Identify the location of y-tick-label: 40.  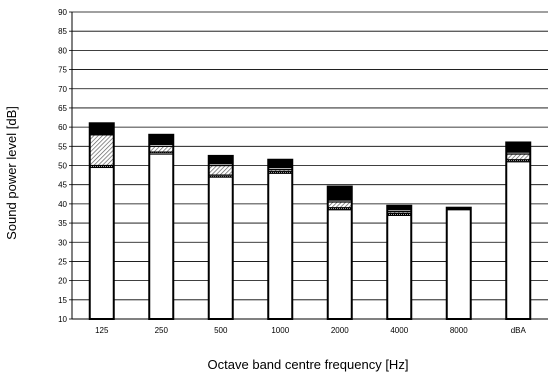
(62, 204).